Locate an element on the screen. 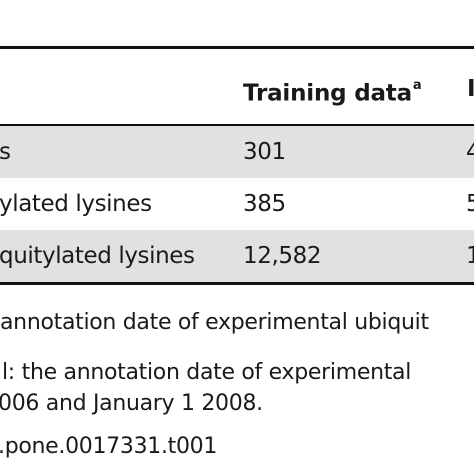 The width and height of the screenshot is (474, 474). row-label: ylated lysines is located at coordinates (76, 204).